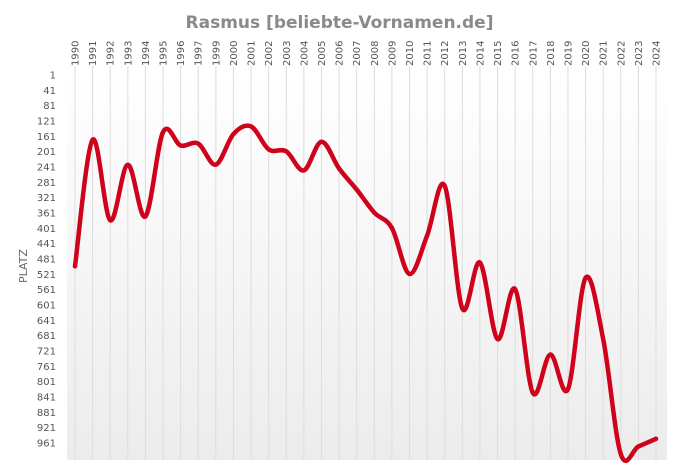  What do you see at coordinates (585, 277) in the screenshot?
I see `data-point-2020` at bounding box center [585, 277].